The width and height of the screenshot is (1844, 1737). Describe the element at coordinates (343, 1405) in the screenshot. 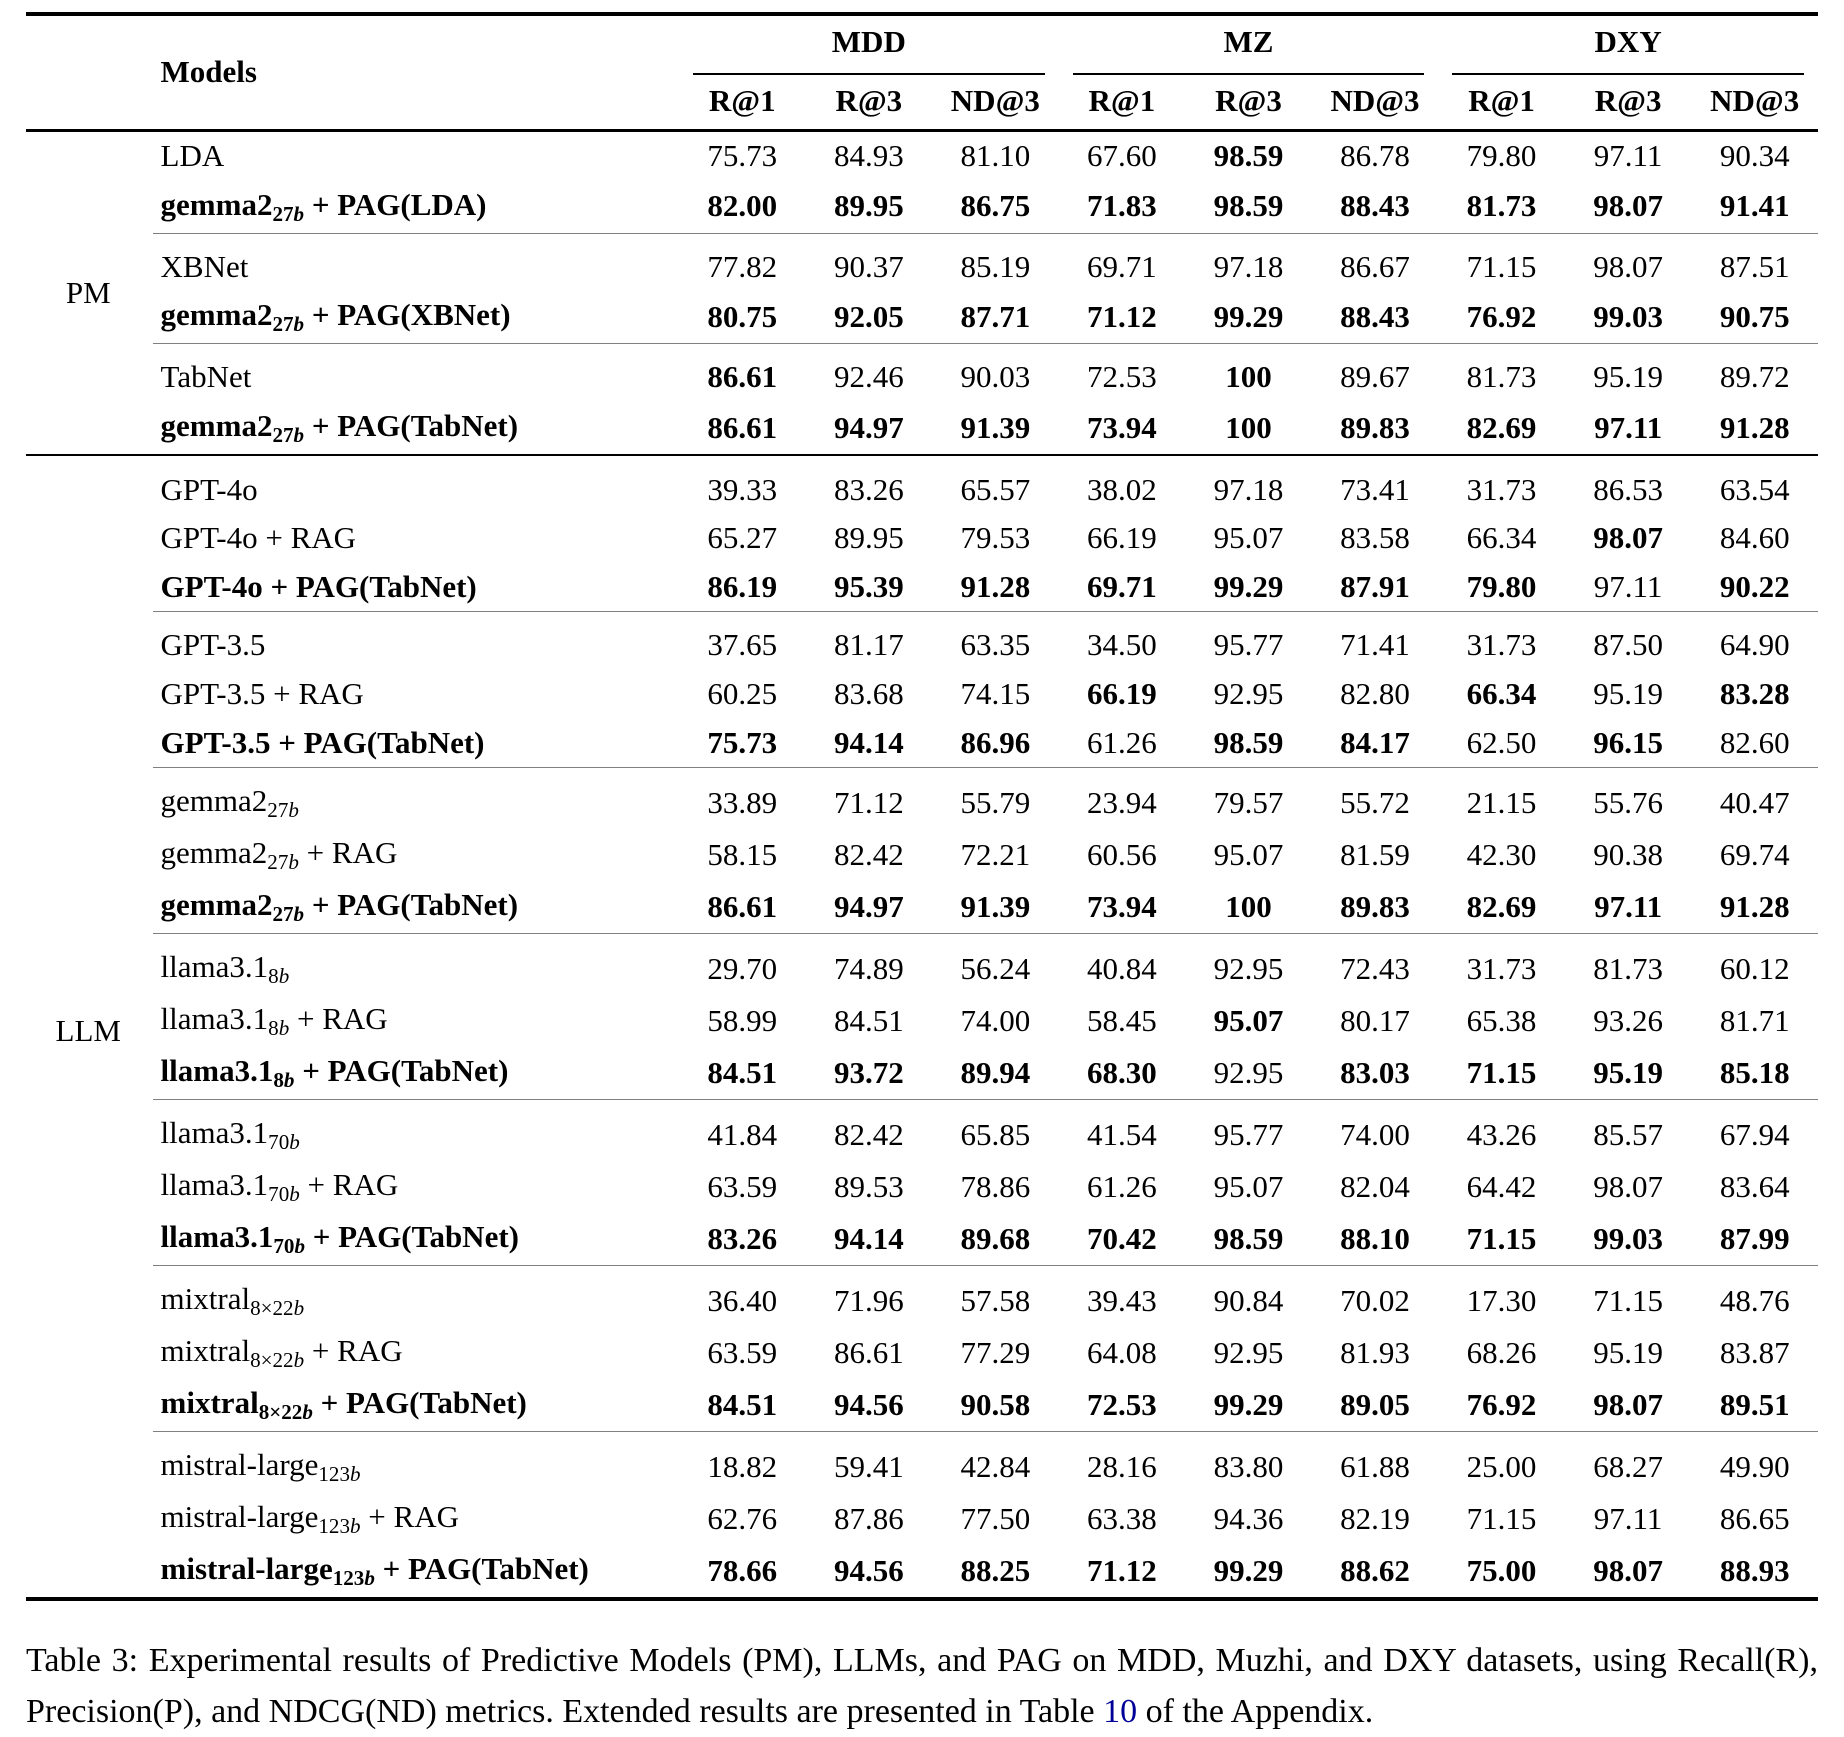

I see `model-cell: mixtral8×22b + PAG(TabNet)` at that location.